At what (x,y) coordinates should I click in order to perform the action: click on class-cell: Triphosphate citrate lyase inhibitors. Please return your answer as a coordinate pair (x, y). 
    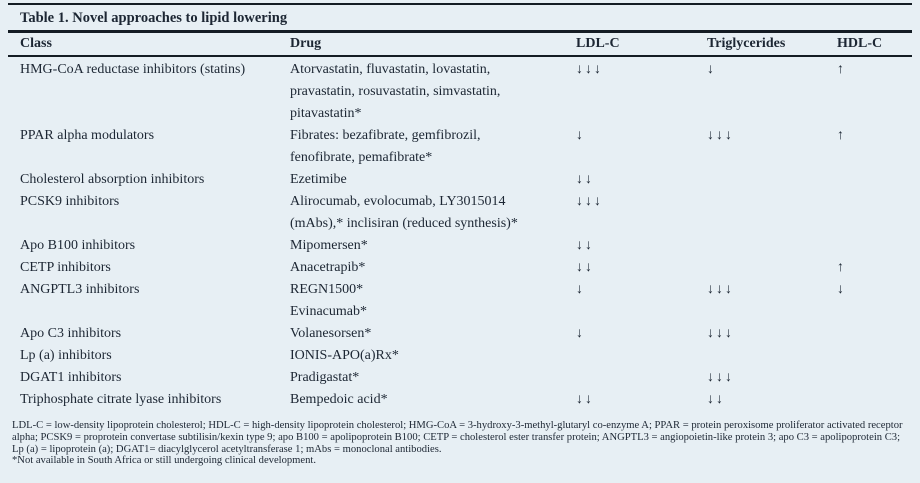
    Looking at the image, I should click on (121, 399).